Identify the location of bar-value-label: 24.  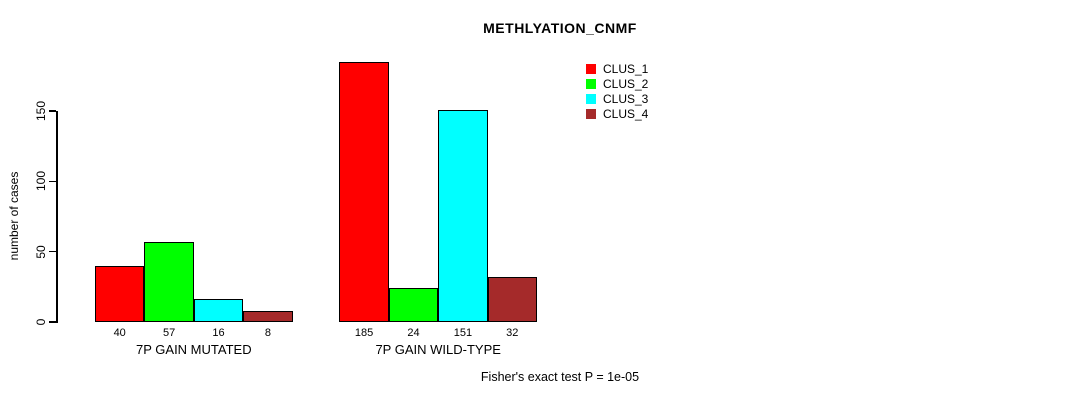
(413, 333).